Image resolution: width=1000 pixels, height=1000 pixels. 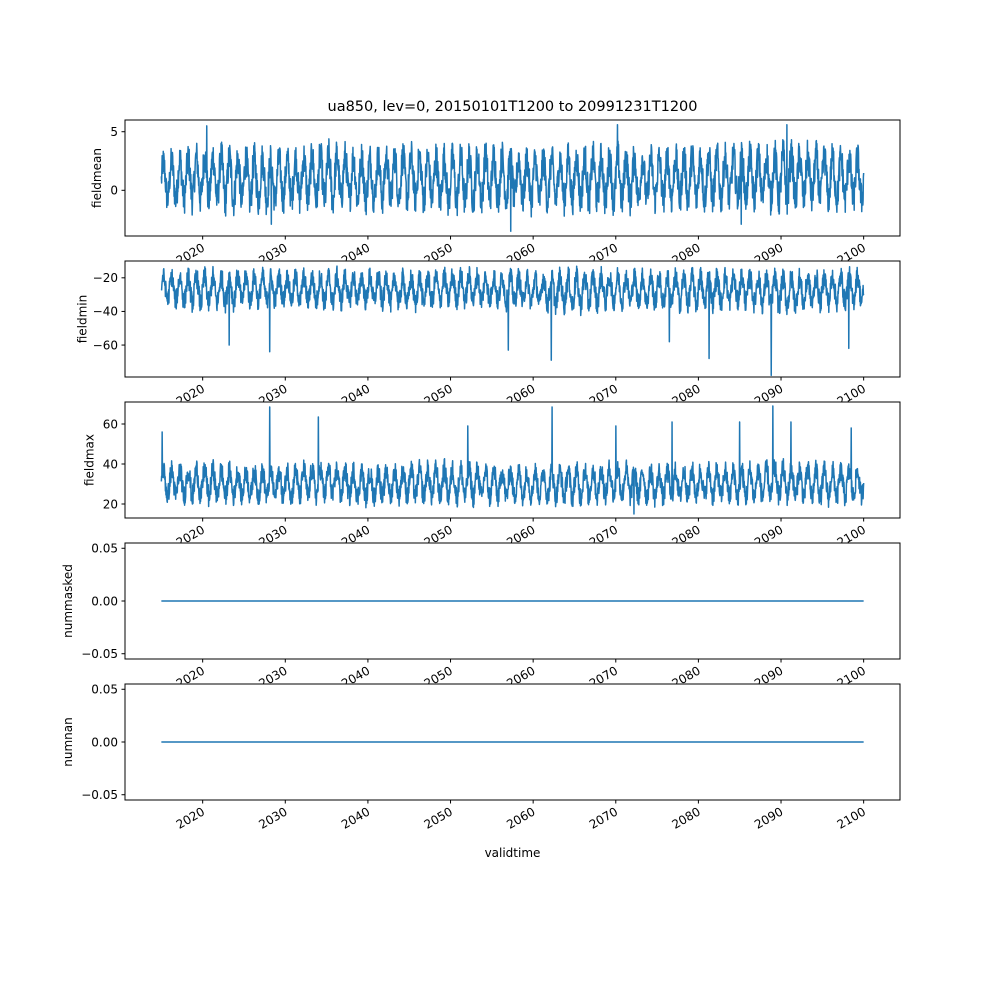 I want to click on y-tick-label: 40, so click(x=110, y=464).